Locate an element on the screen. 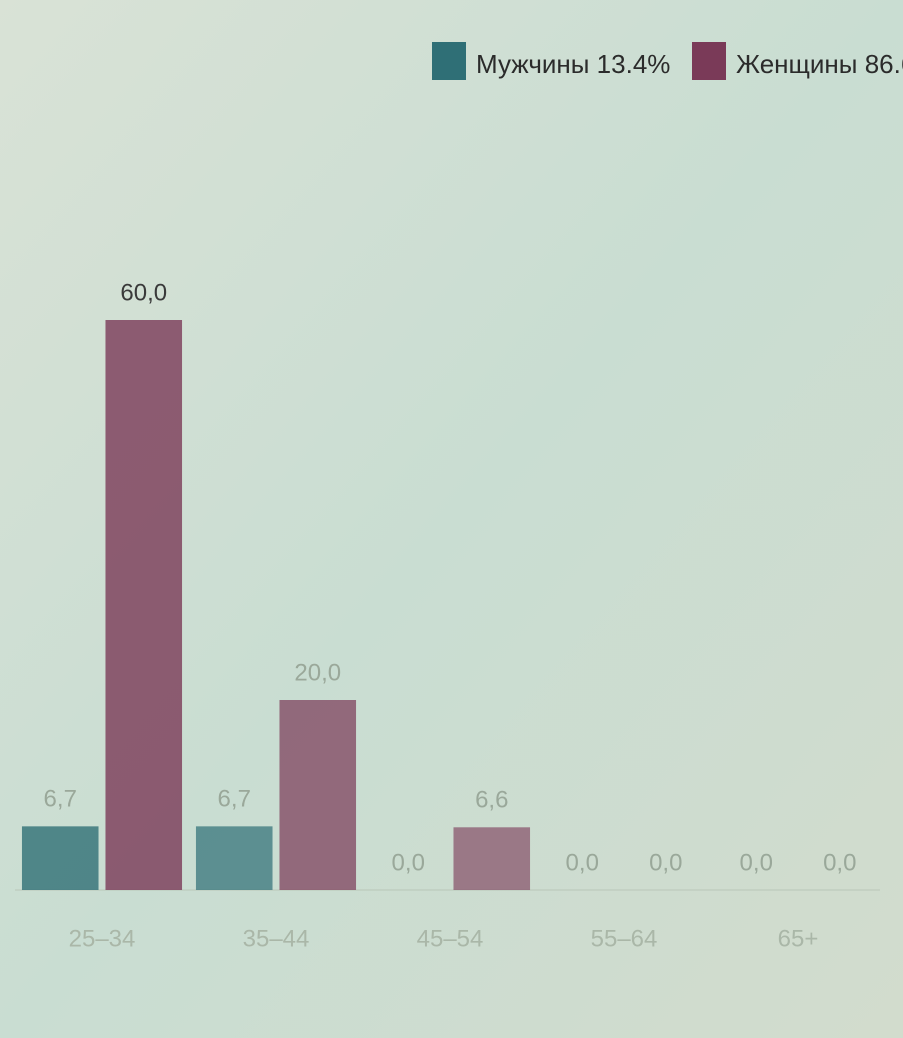 The image size is (903, 1038). x-tick-label: 55–64 is located at coordinates (624, 938).